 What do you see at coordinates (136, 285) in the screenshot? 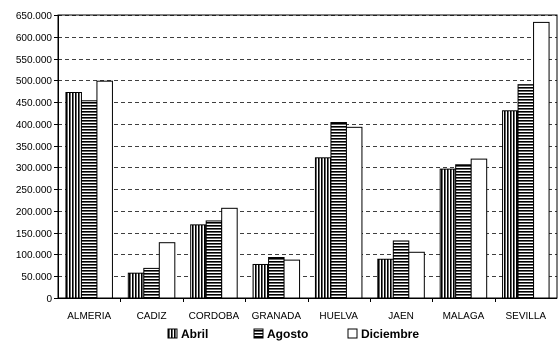
I see `bar-abril-cadiz` at bounding box center [136, 285].